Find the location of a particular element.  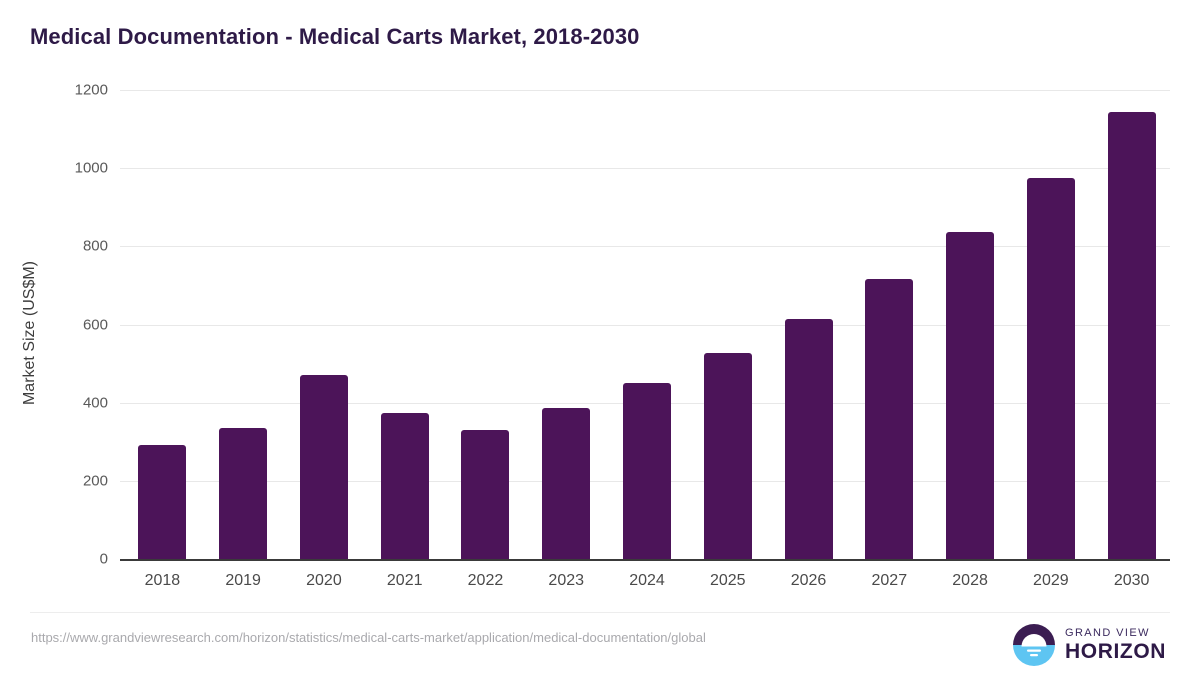

grand-view-horizon-logo: GRAND VIEW HORIZON is located at coordinates (1089, 645).